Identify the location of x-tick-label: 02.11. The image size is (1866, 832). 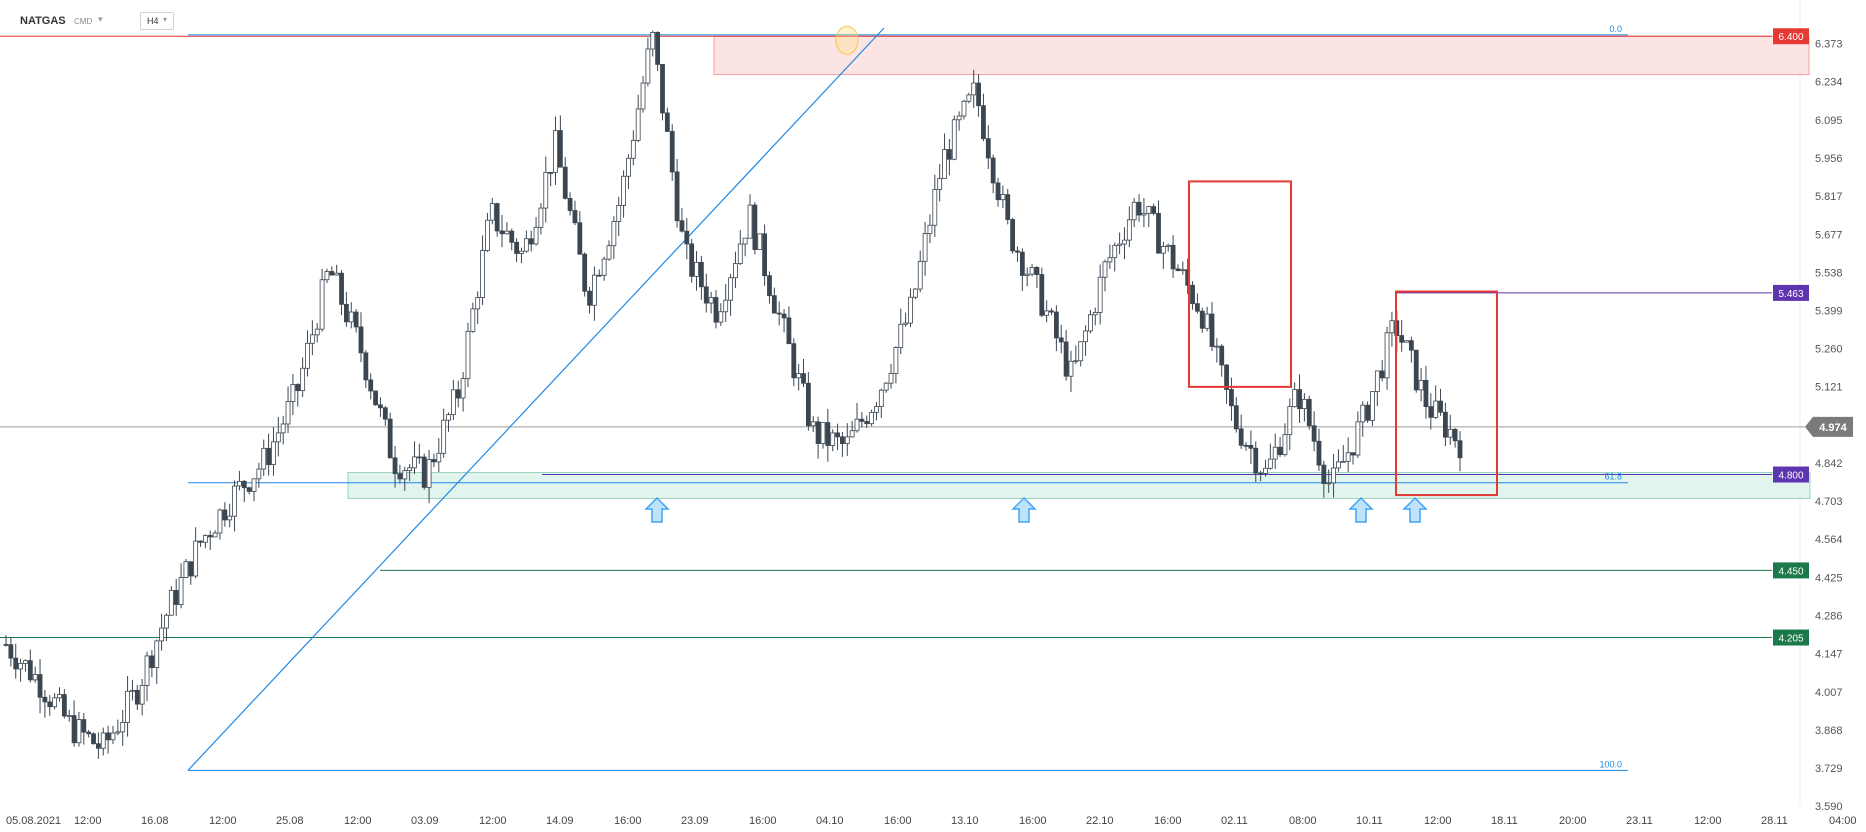
(1234, 821).